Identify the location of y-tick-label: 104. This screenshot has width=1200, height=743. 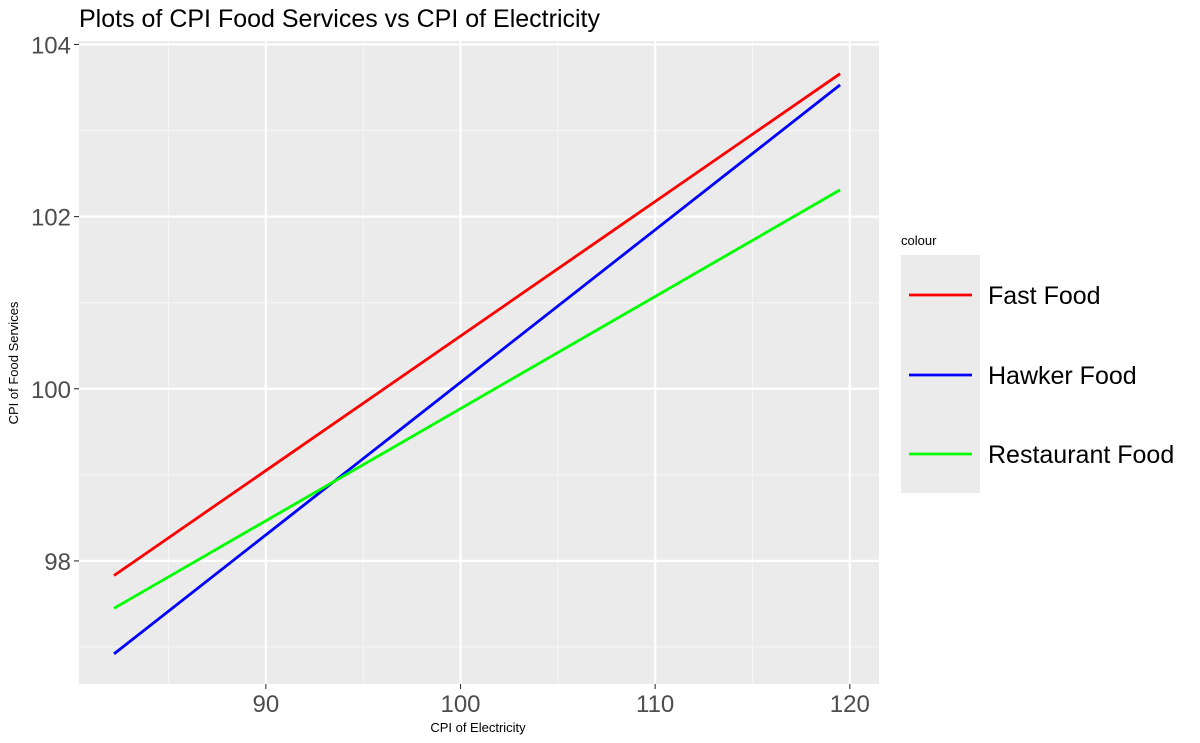
(51, 45).